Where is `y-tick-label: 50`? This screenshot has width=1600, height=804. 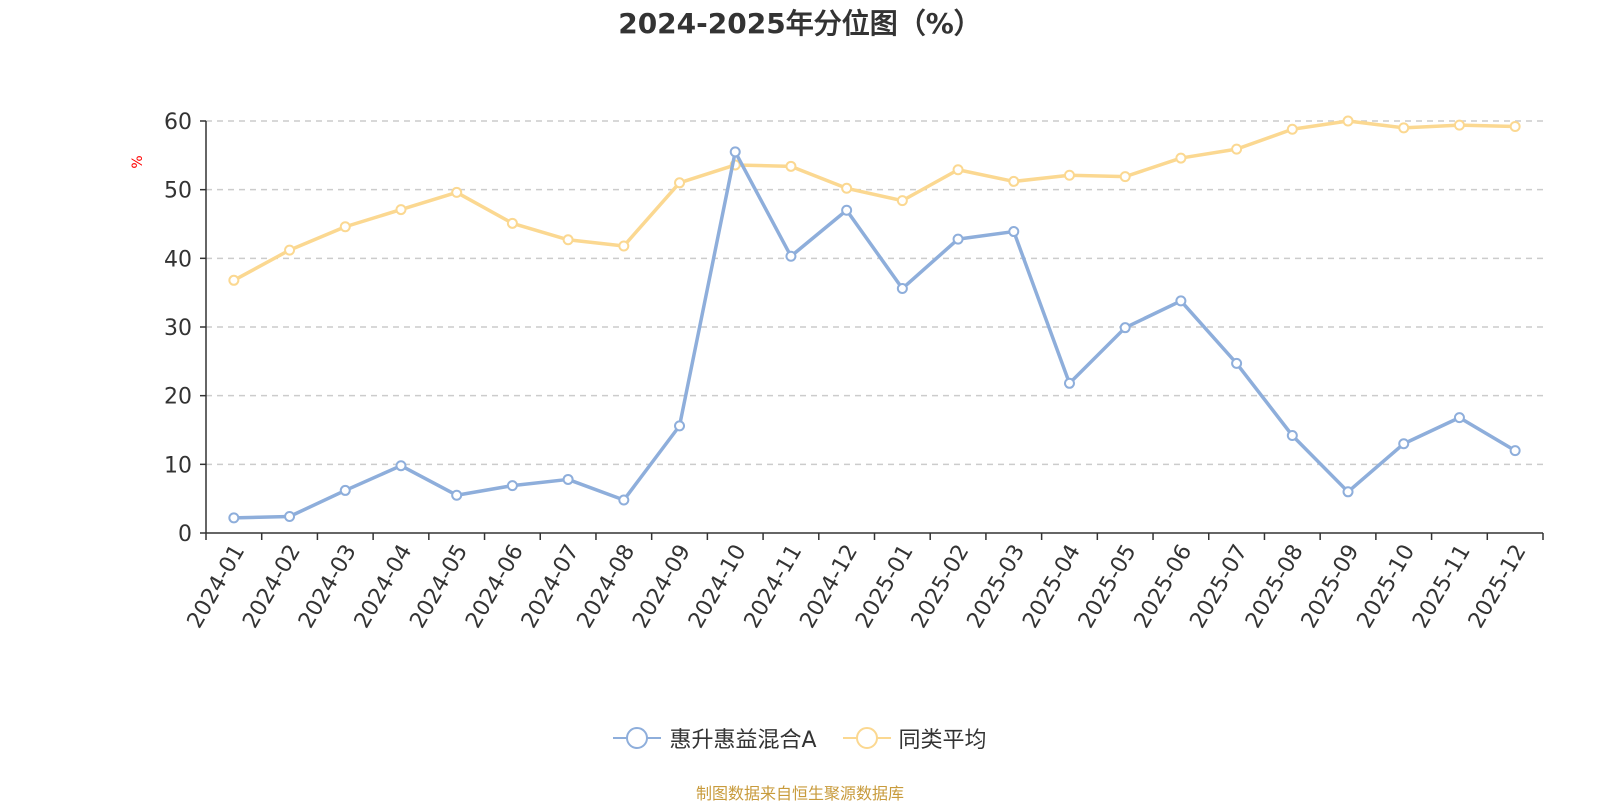
y-tick-label: 50 is located at coordinates (178, 191).